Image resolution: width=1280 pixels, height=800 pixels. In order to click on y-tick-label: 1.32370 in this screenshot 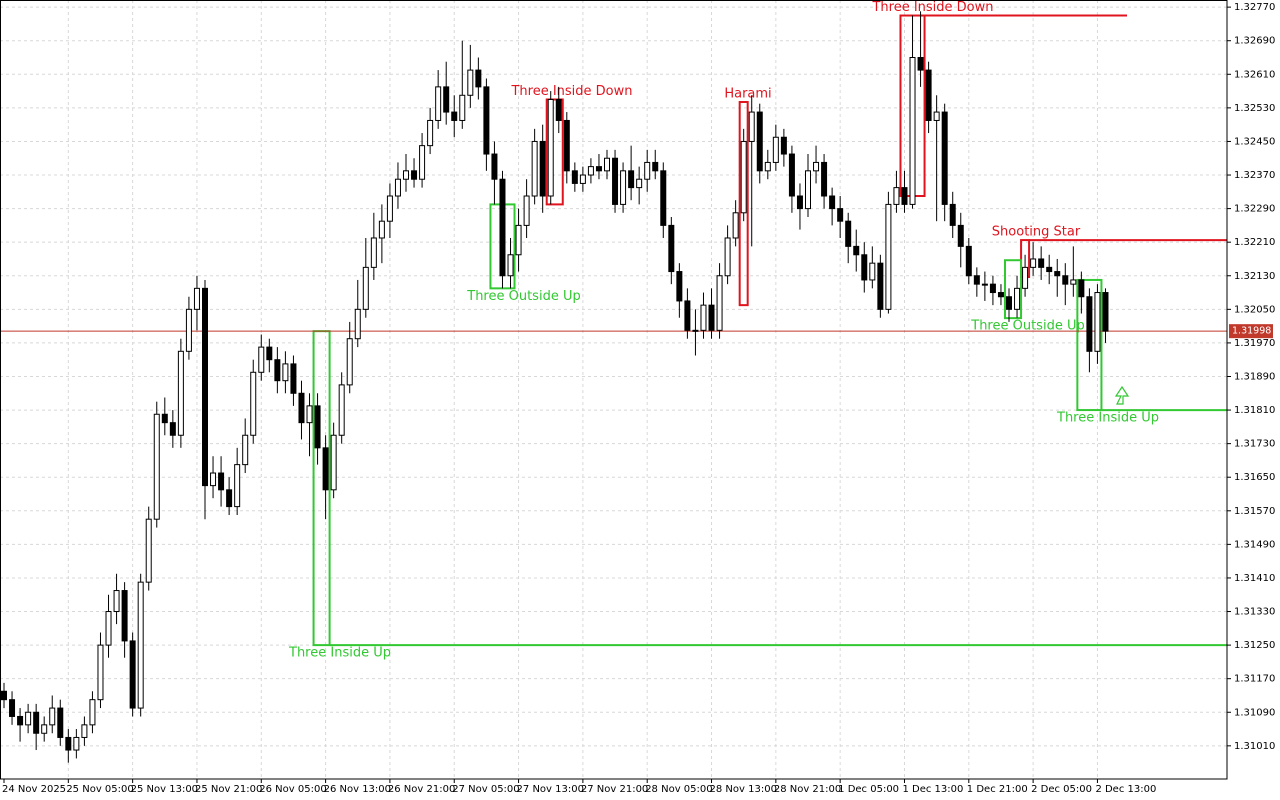, I will do `click(1254, 175)`.